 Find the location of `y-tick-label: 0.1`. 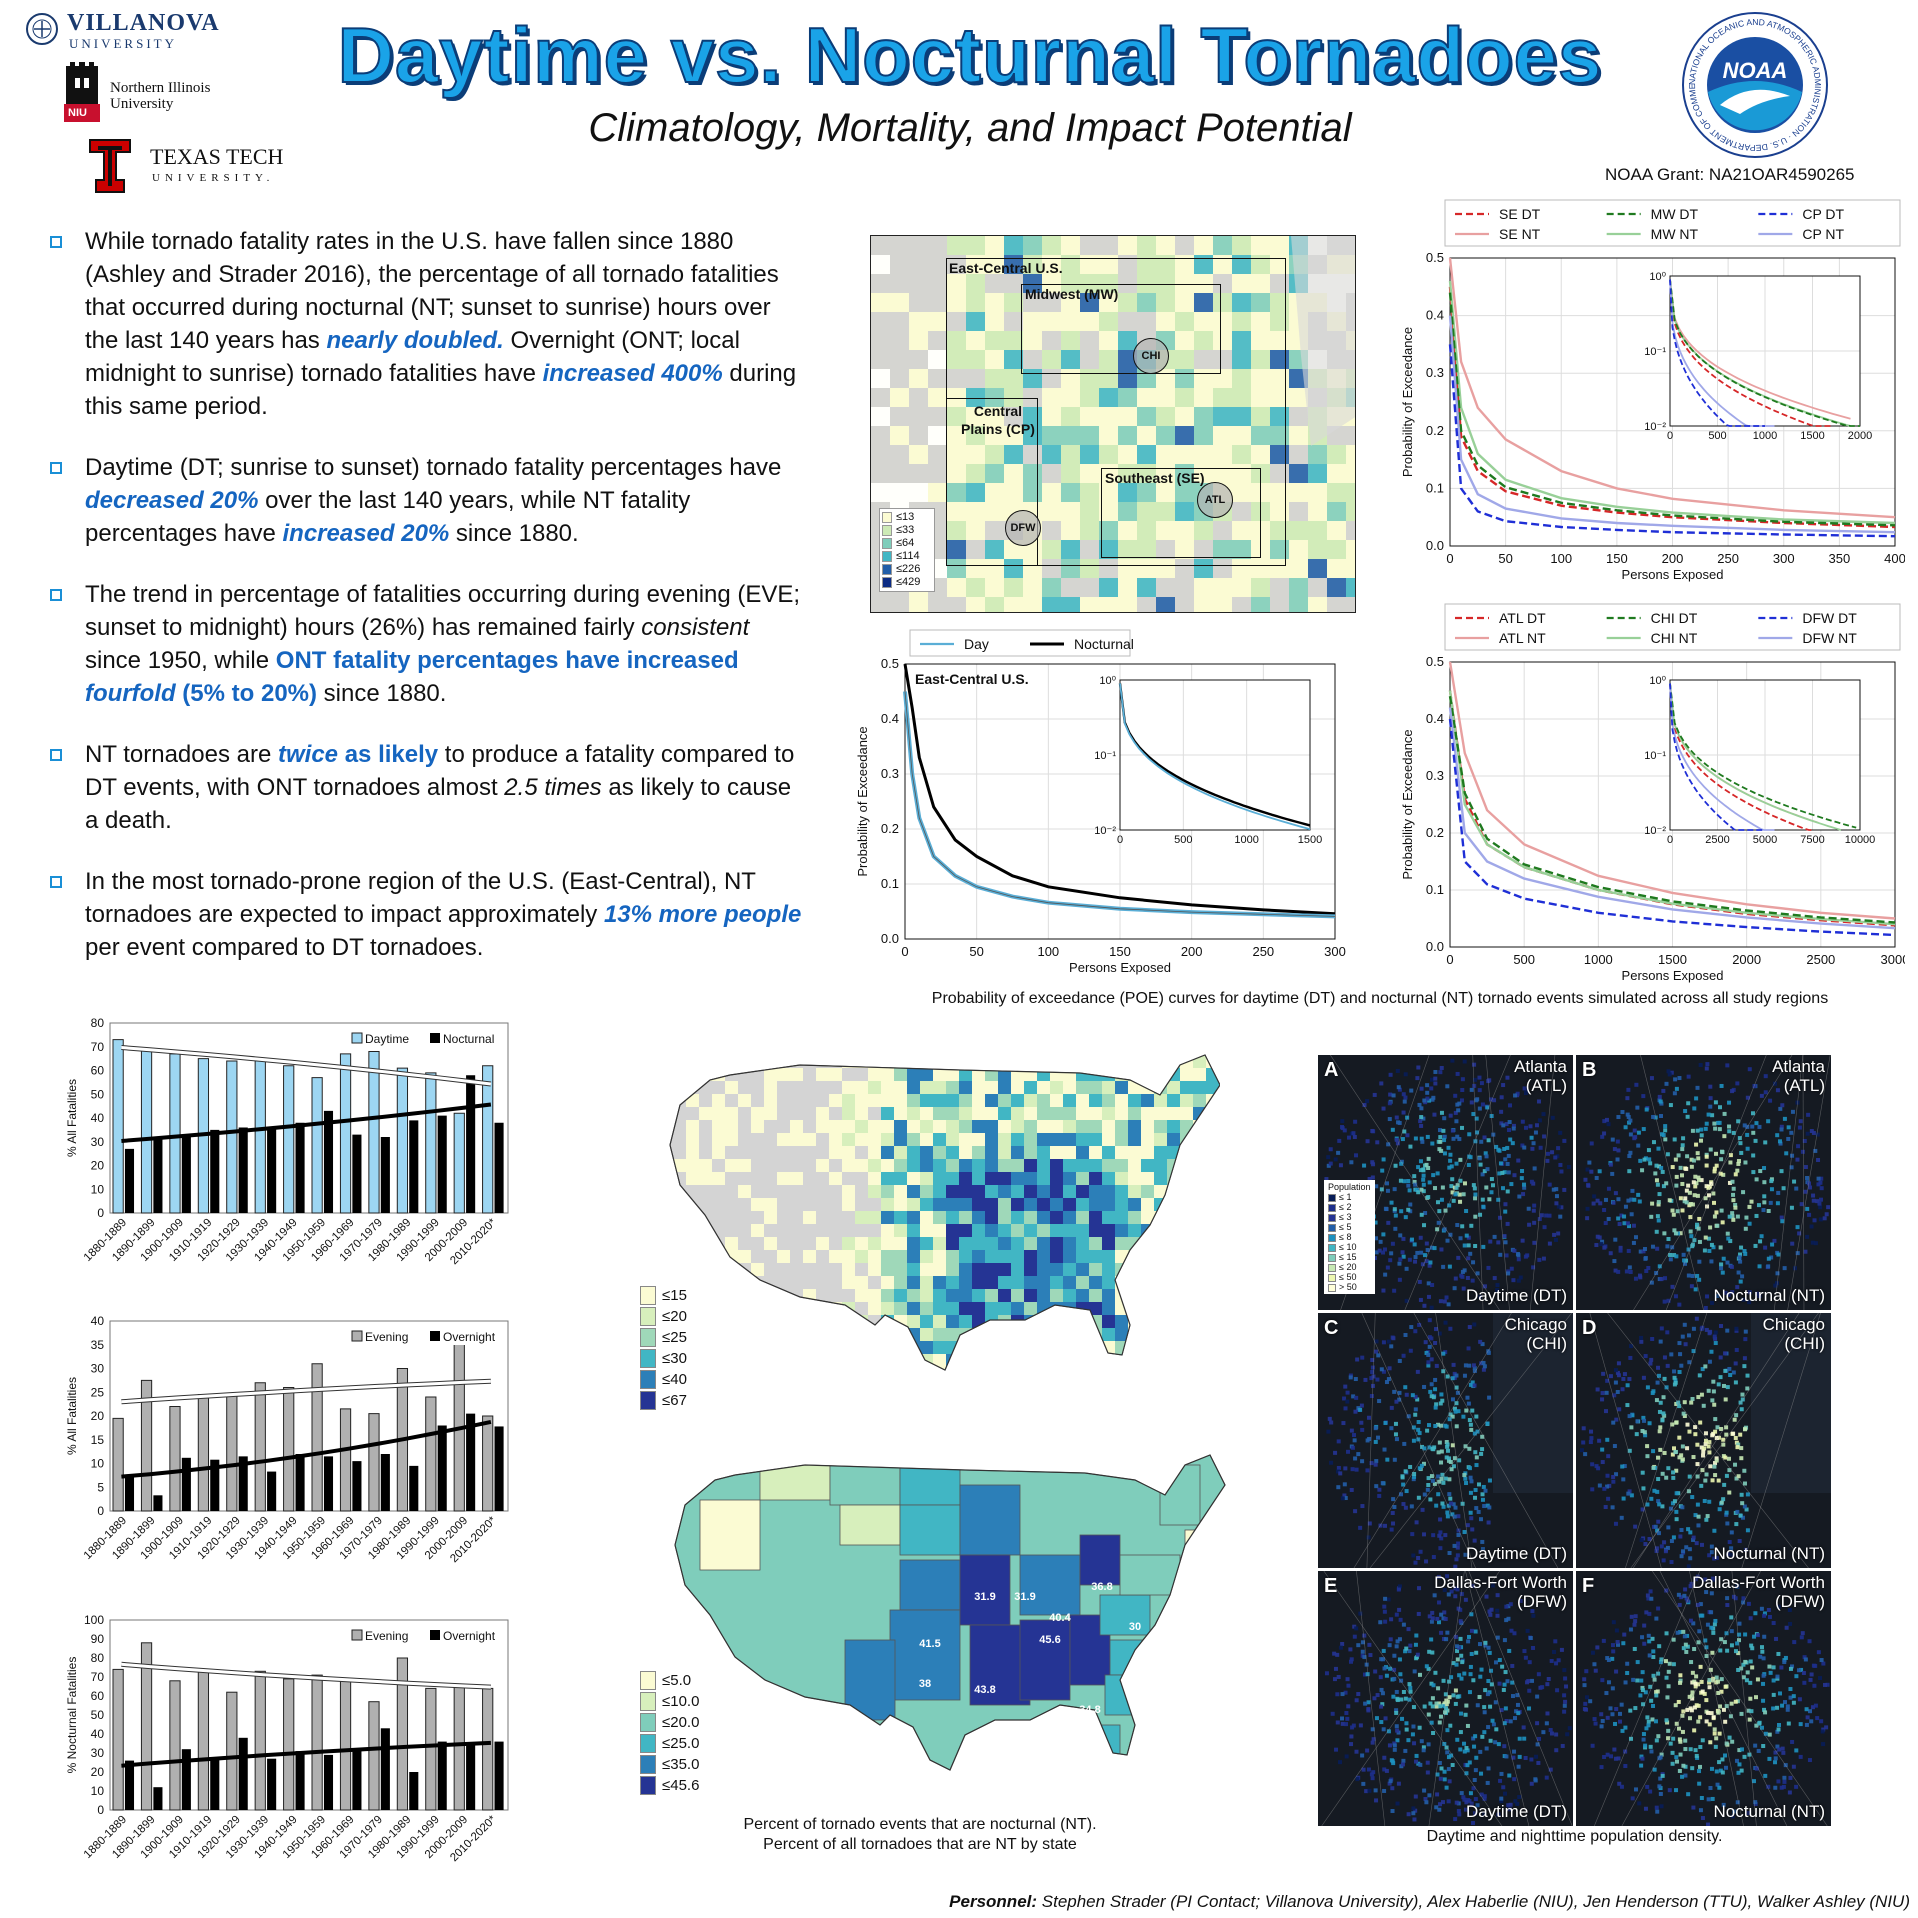

y-tick-label: 0.1 is located at coordinates (1435, 889).